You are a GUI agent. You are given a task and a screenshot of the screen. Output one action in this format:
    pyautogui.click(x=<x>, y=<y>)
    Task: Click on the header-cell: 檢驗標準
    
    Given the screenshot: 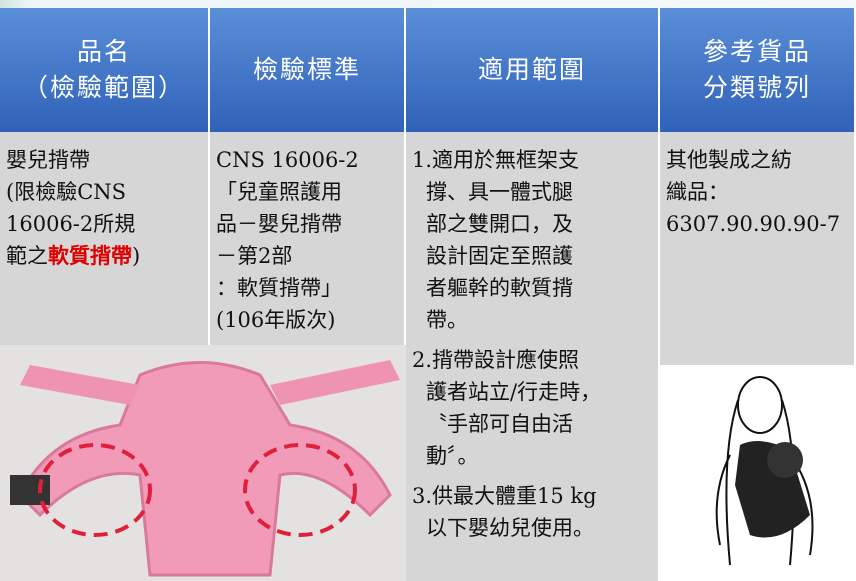 What is the action you would take?
    pyautogui.click(x=308, y=70)
    